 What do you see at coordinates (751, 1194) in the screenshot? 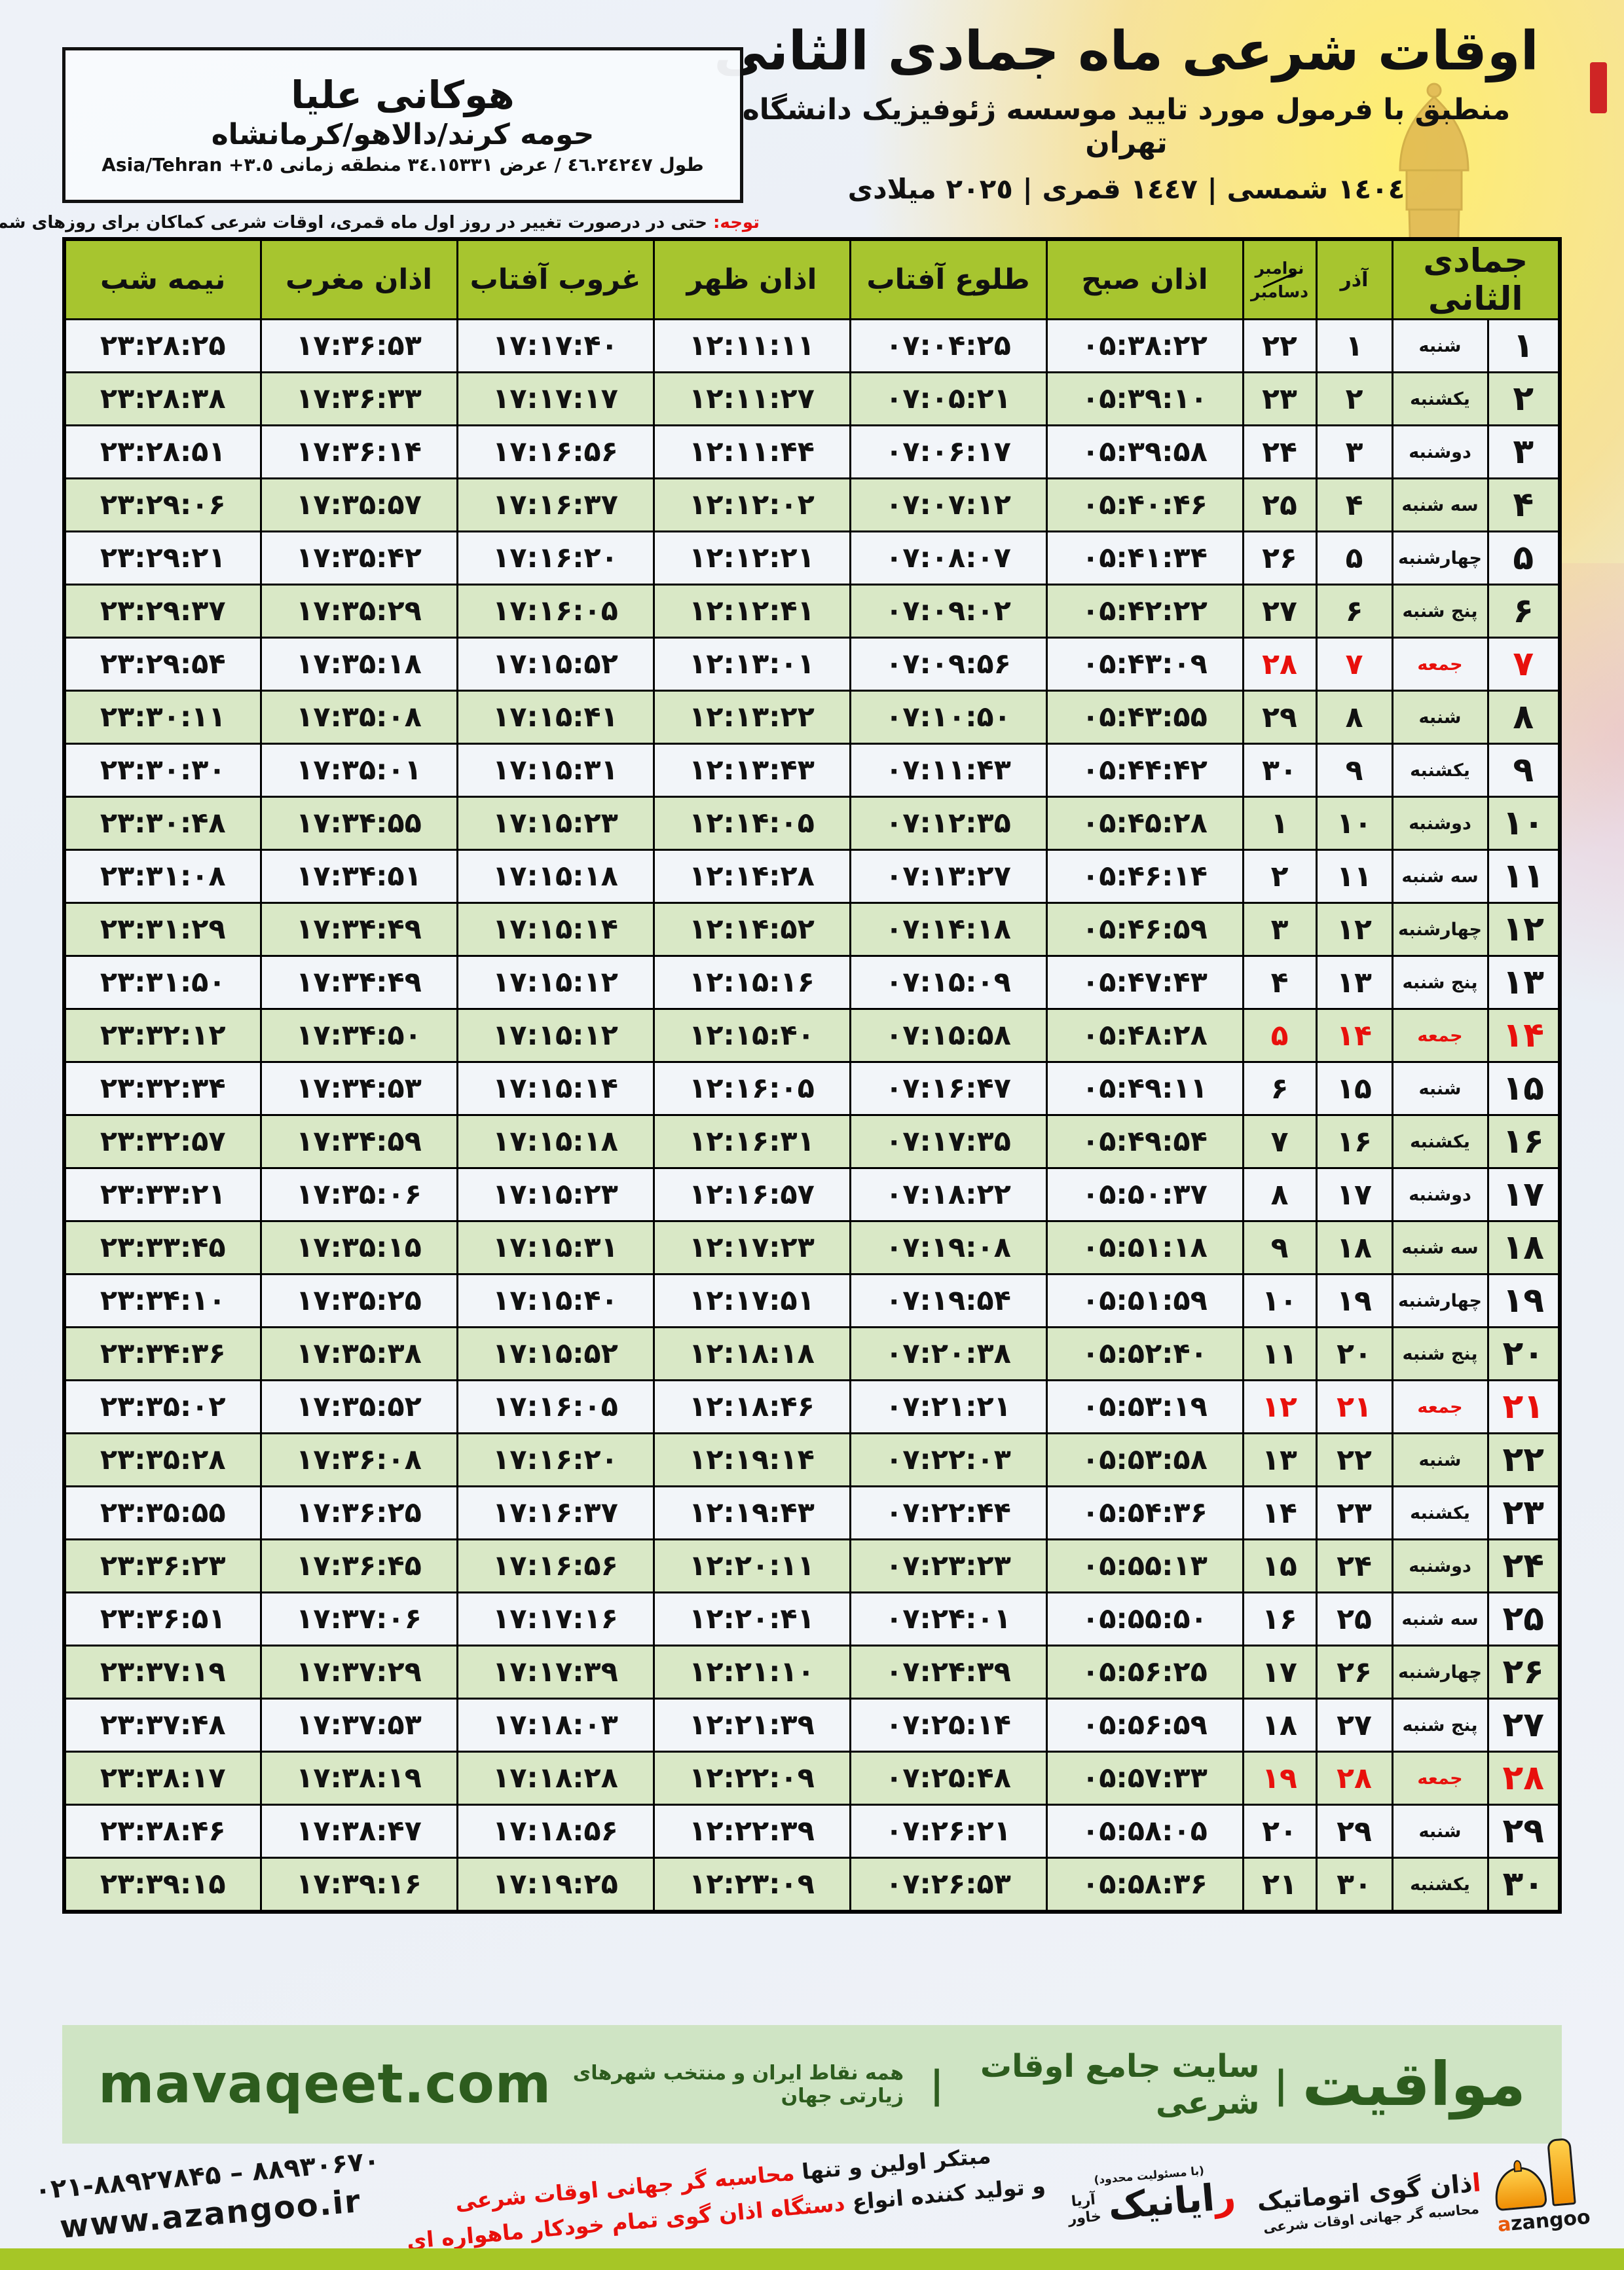
I see `cell-noon-time: ۱۲:۱۶:۵۷` at bounding box center [751, 1194].